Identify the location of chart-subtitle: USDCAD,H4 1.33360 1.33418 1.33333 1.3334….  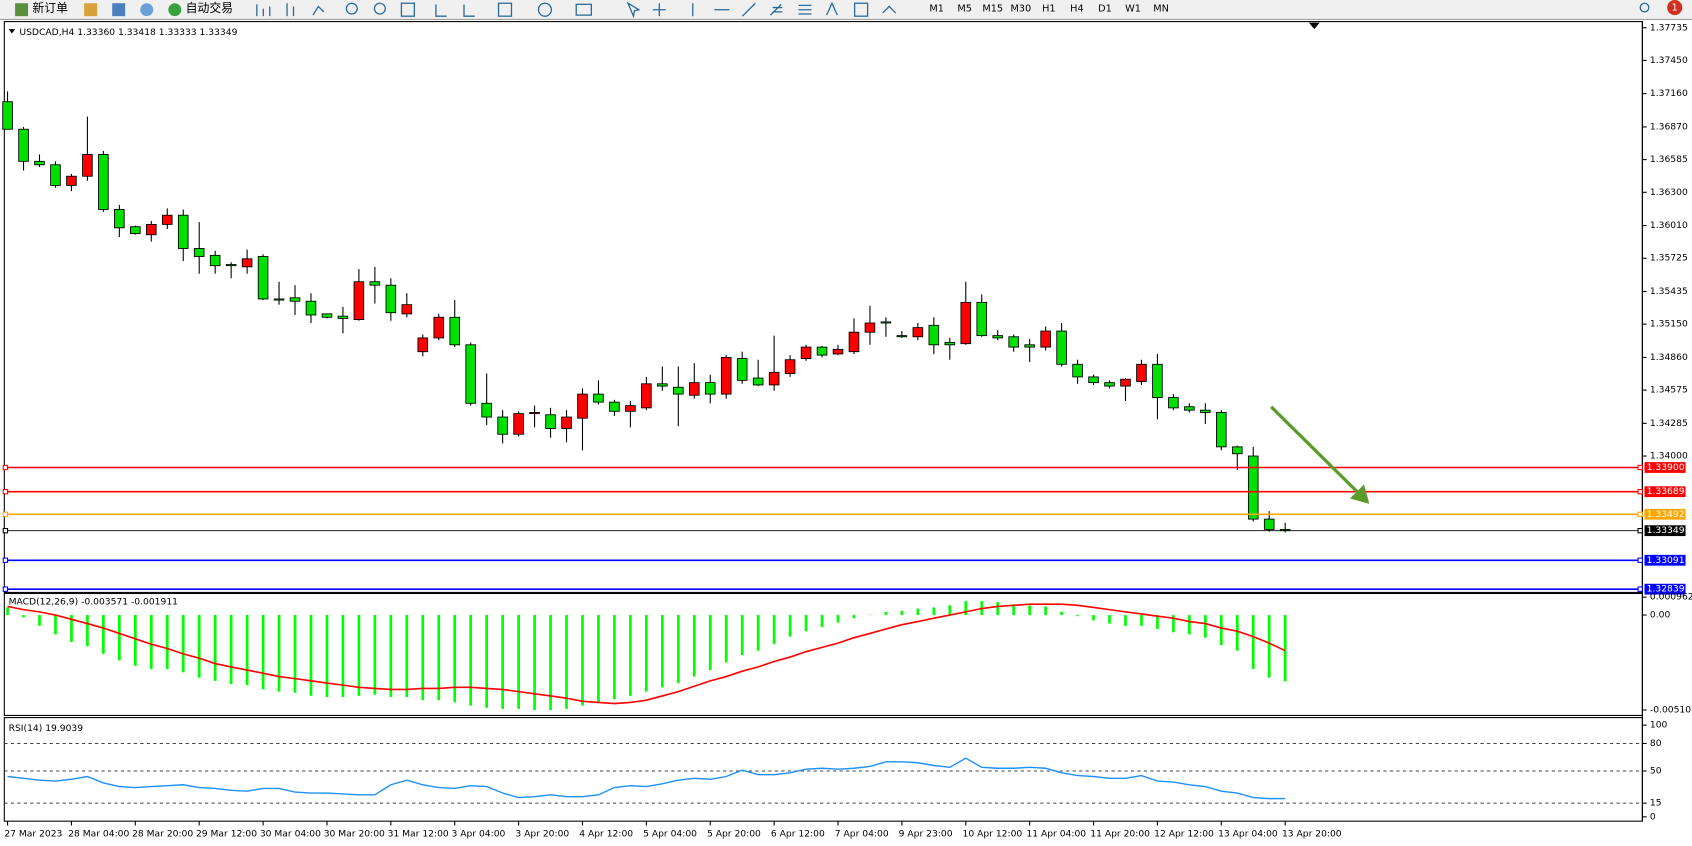
(128, 32).